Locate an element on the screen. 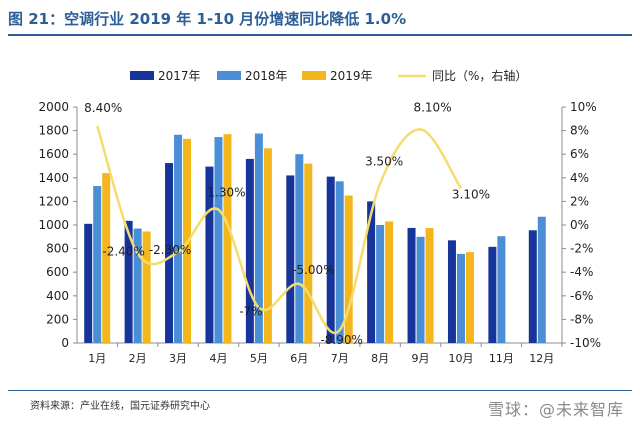 The width and height of the screenshot is (640, 428). bar-2019年-5月 is located at coordinates (267, 245).